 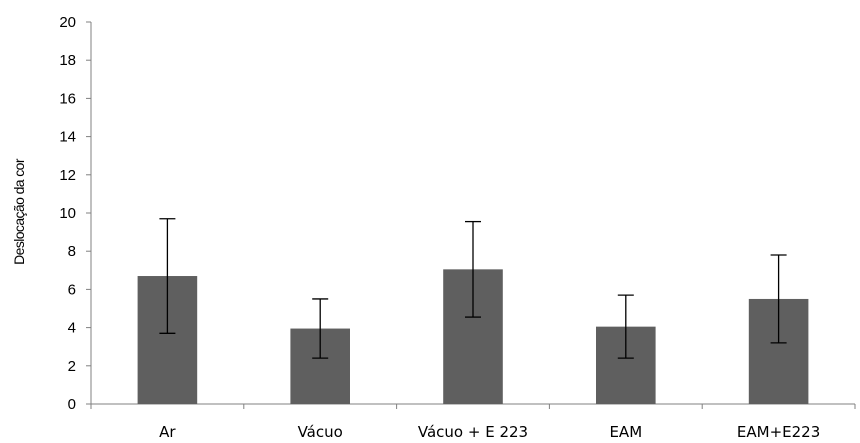 I want to click on x-tick-label: EAM+E223, so click(x=778, y=432).